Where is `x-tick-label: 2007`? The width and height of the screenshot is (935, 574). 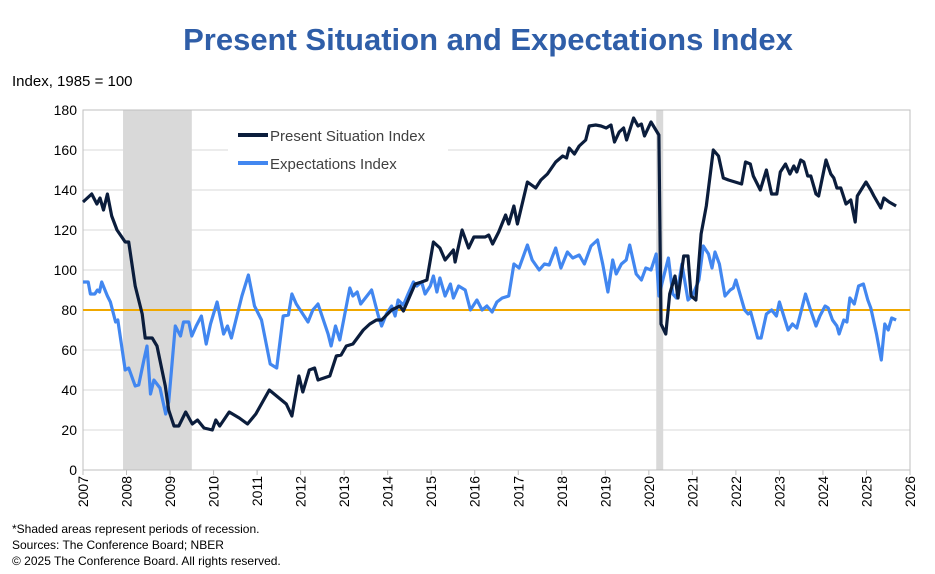
x-tick-label: 2007 is located at coordinates (83, 491).